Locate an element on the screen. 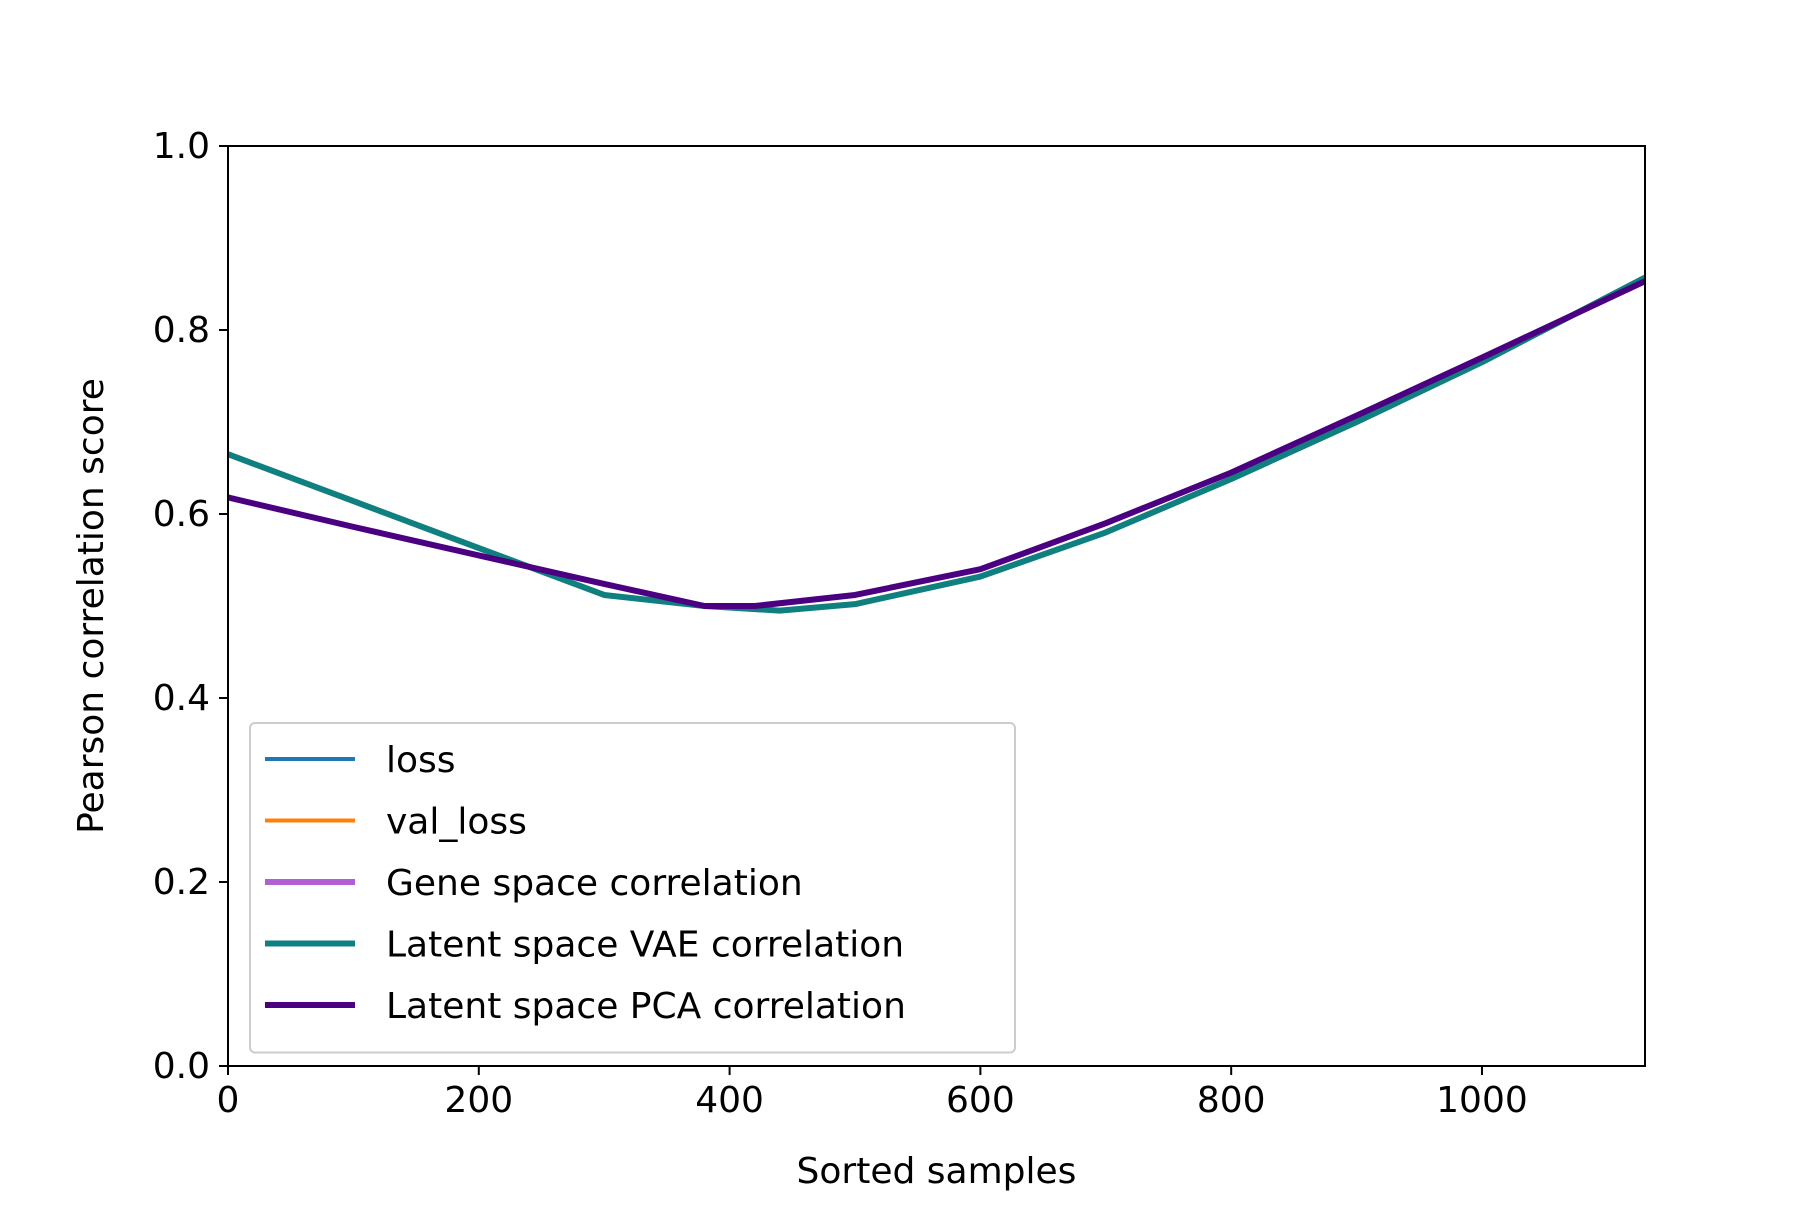 Image resolution: width=1800 pixels, height=1205 pixels. legend-label: Gene space correlation is located at coordinates (594, 883).